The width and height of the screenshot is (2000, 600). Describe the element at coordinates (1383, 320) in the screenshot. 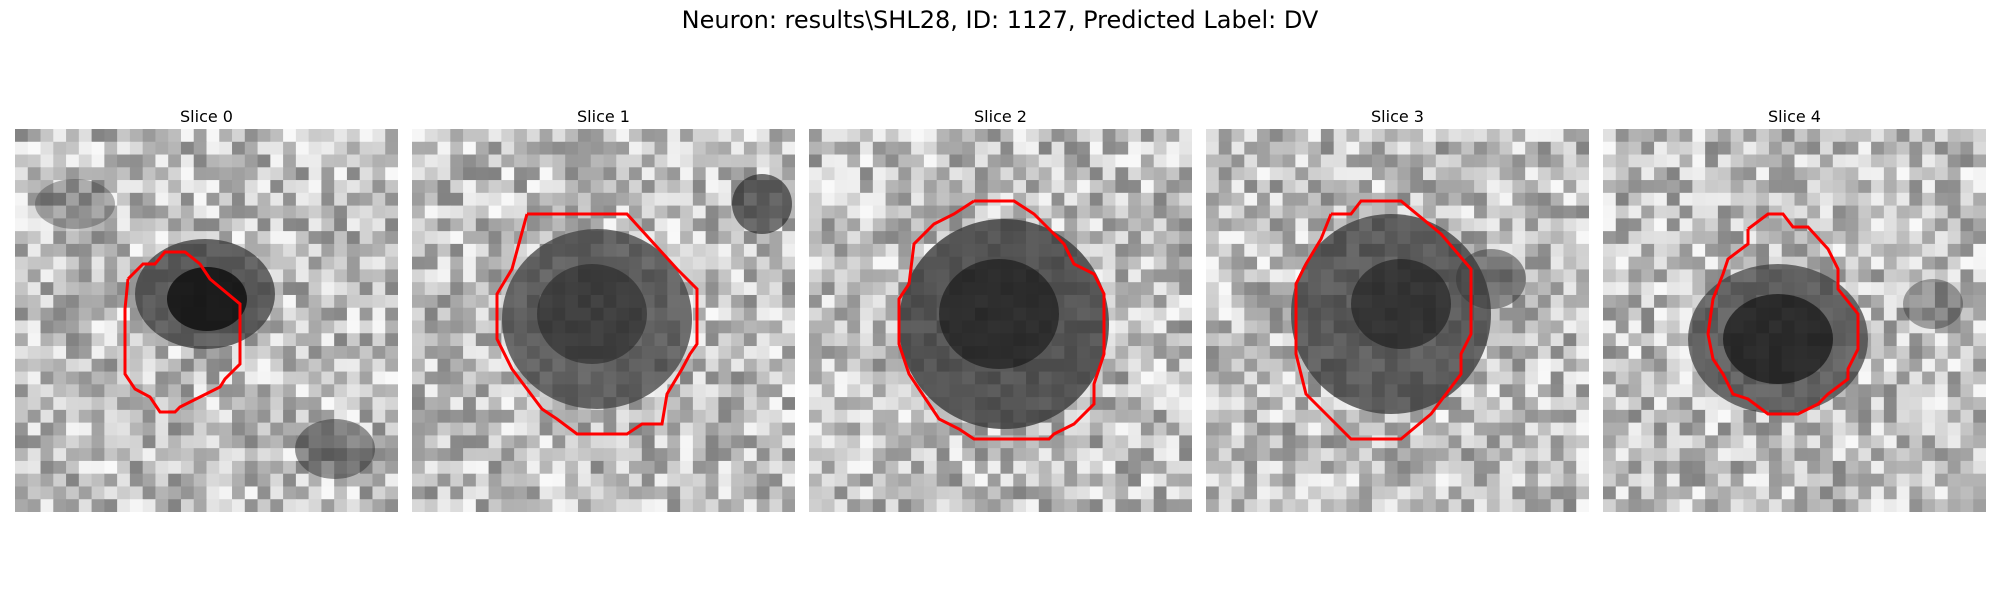

I see `contour-outline` at that location.